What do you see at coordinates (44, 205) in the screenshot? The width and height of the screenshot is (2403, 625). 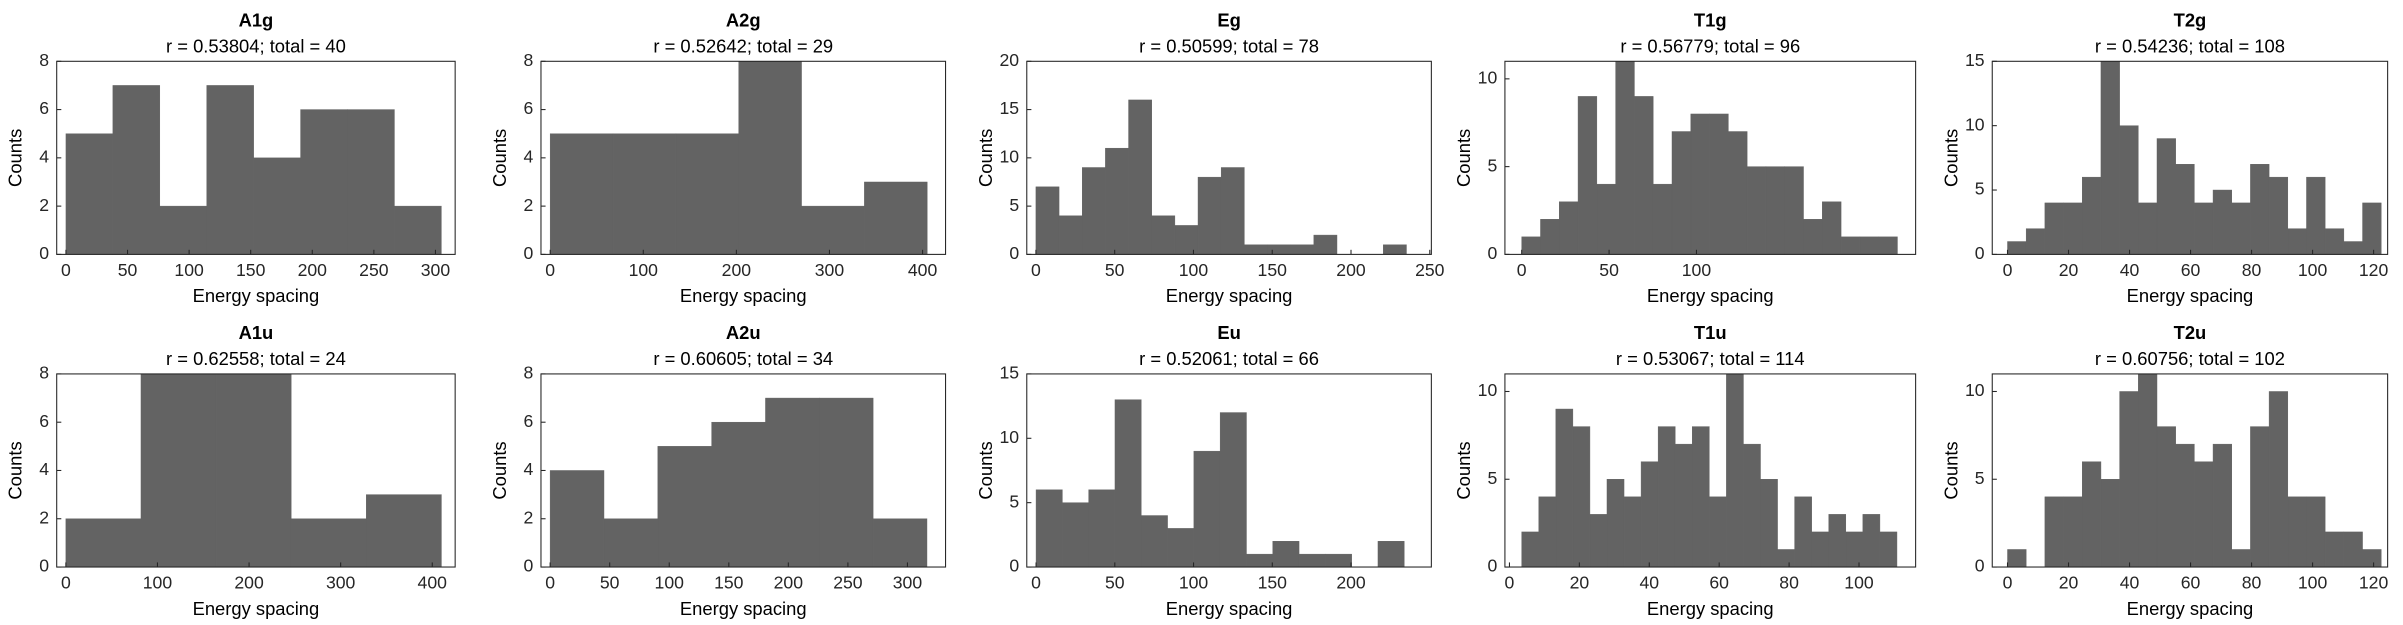 I see `y-tick-label: 2` at bounding box center [44, 205].